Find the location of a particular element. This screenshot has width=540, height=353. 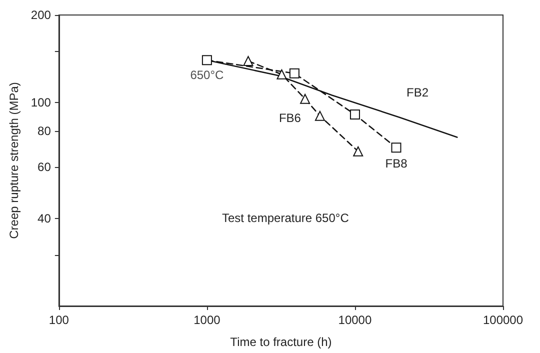

y-tick-label: 80 is located at coordinates (45, 131).